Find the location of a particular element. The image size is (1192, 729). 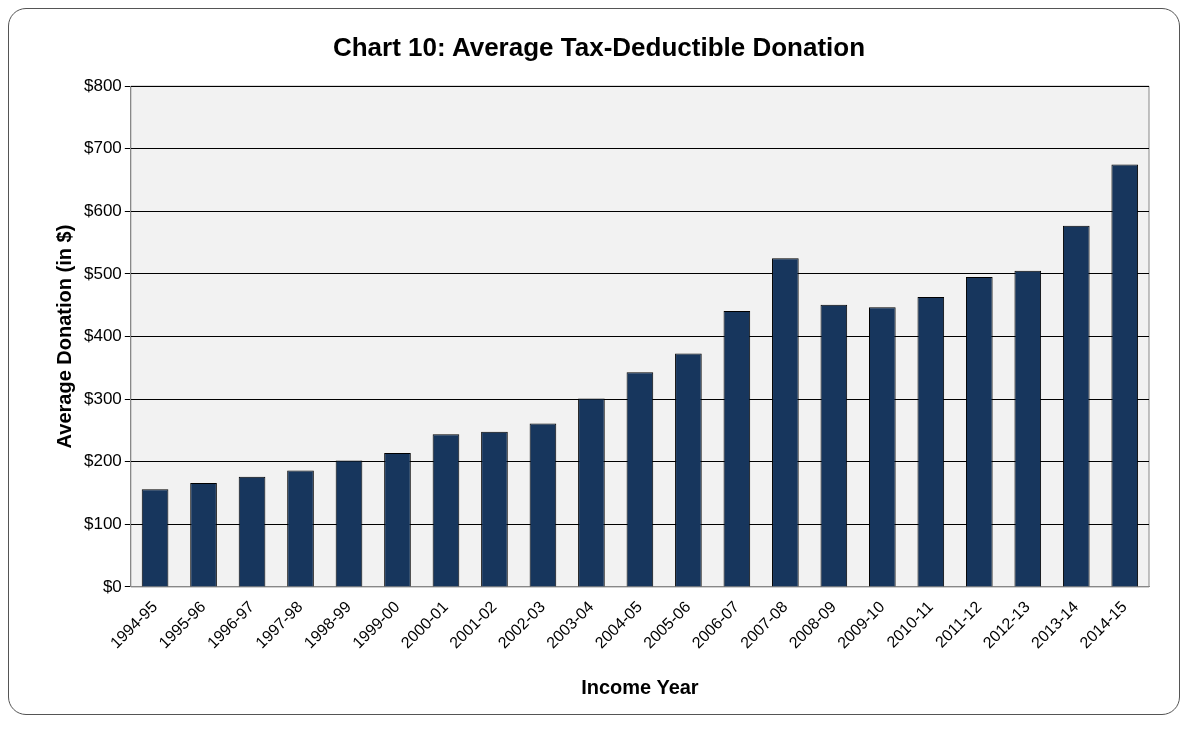

y-tick-label: $700 is located at coordinates (102, 148).